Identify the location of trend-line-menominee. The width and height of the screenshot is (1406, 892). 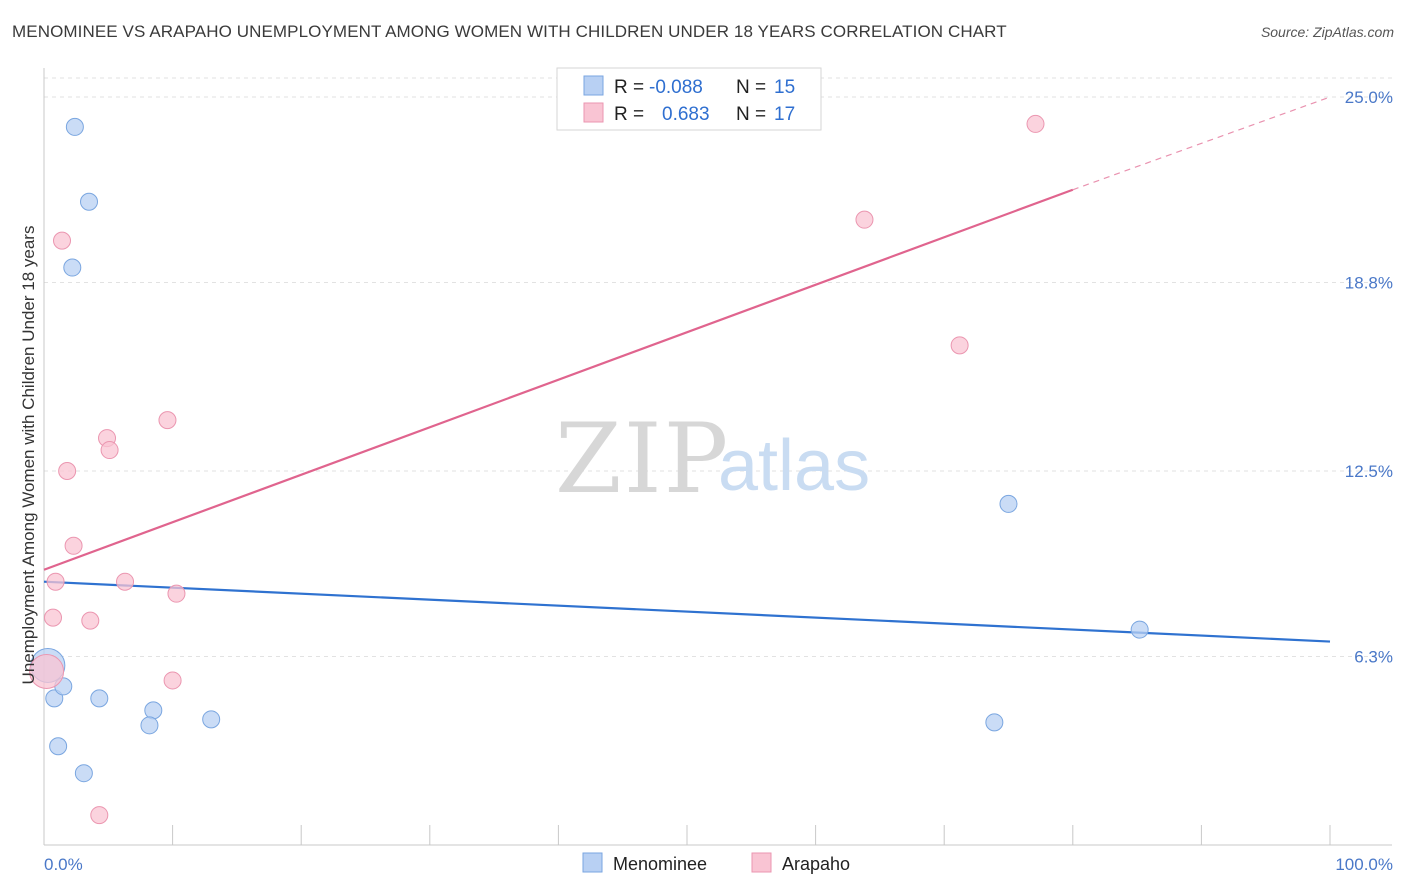
(687, 611).